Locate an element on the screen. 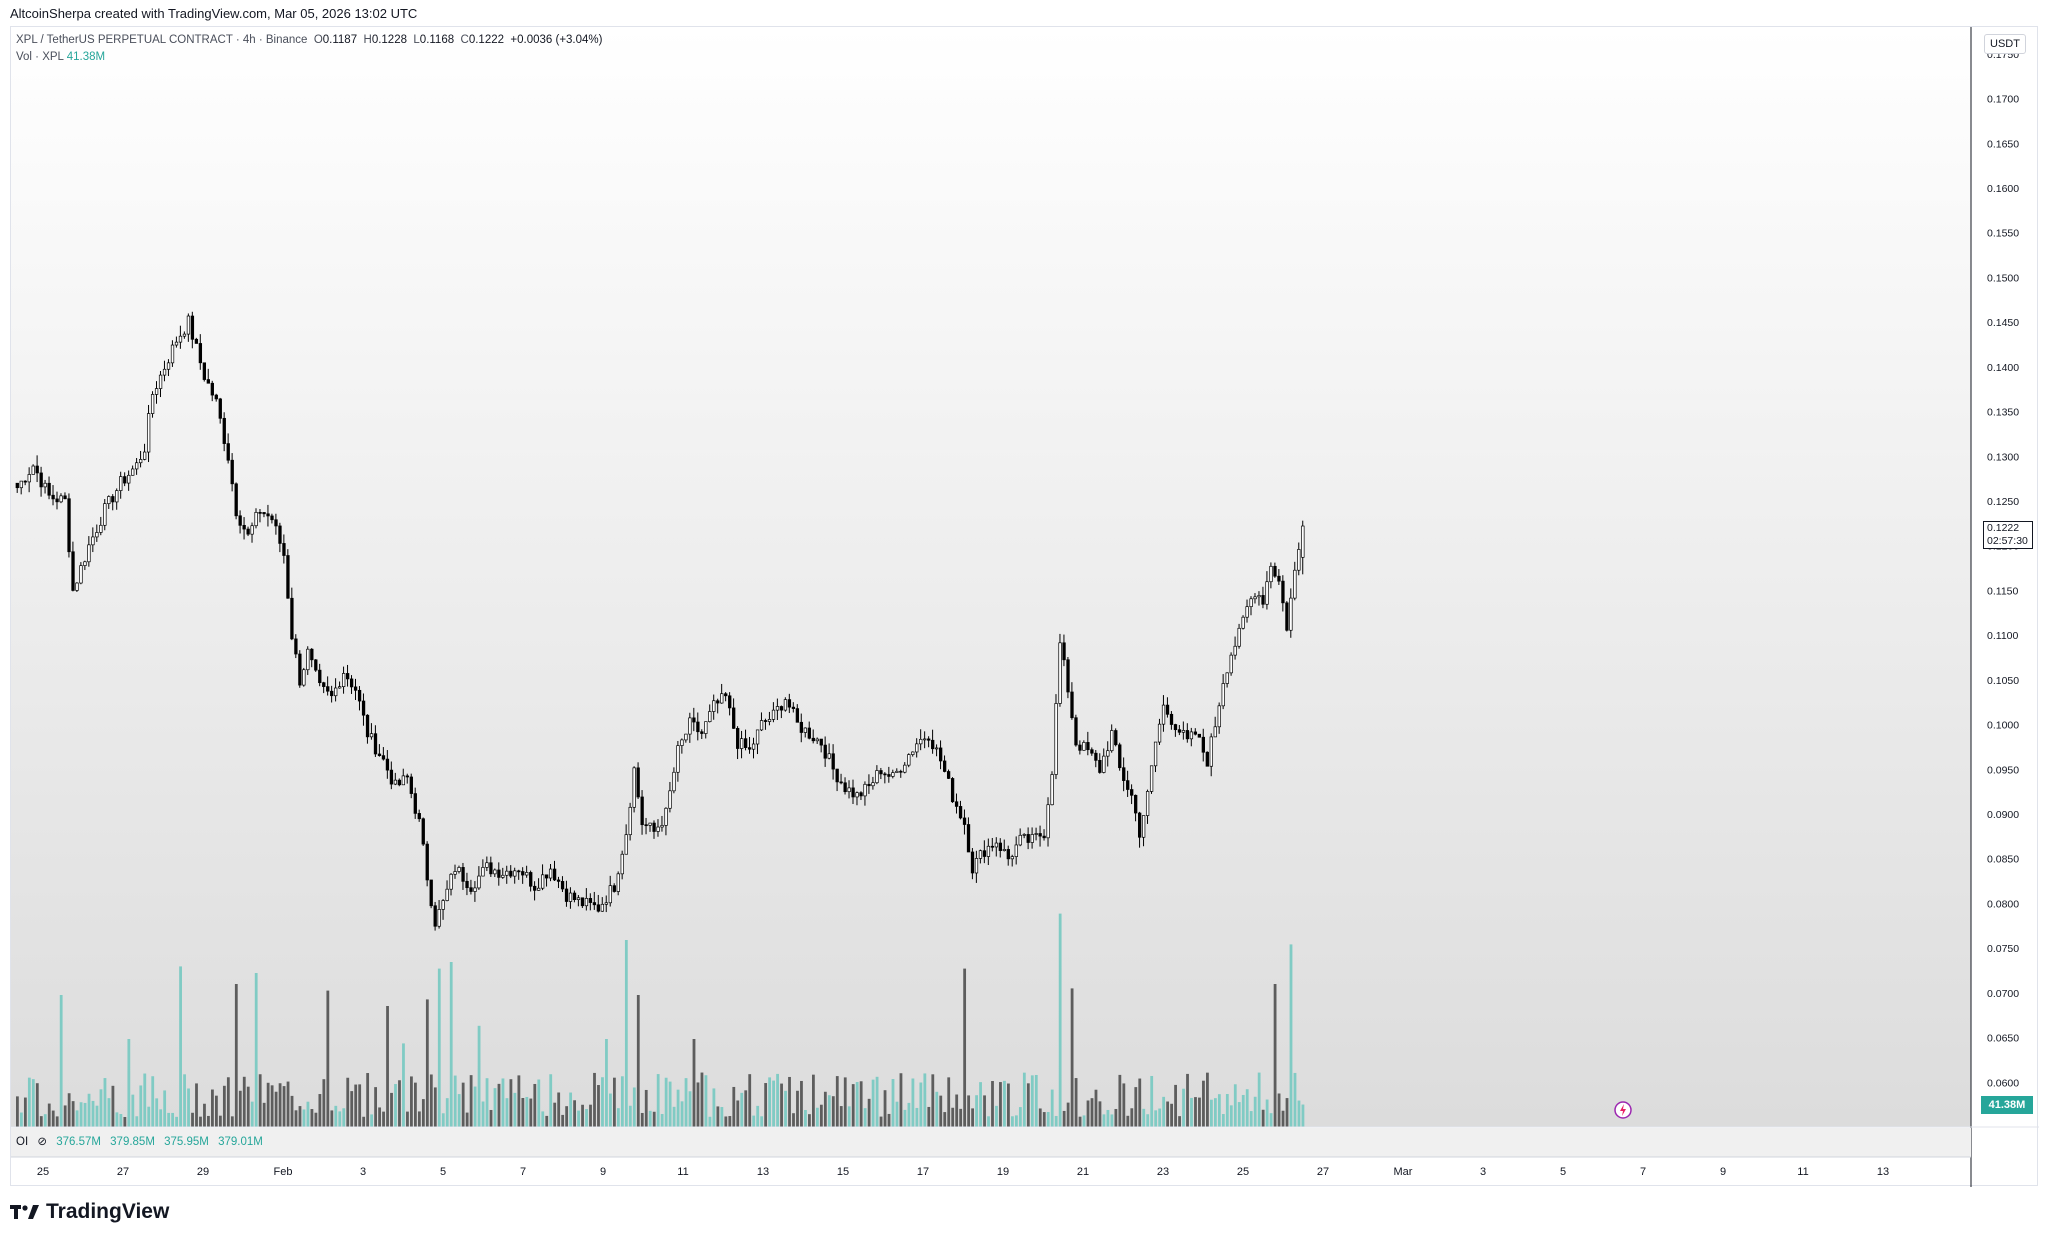 This screenshot has height=1244, width=2048. currency-selector: USDT is located at coordinates (2005, 44).